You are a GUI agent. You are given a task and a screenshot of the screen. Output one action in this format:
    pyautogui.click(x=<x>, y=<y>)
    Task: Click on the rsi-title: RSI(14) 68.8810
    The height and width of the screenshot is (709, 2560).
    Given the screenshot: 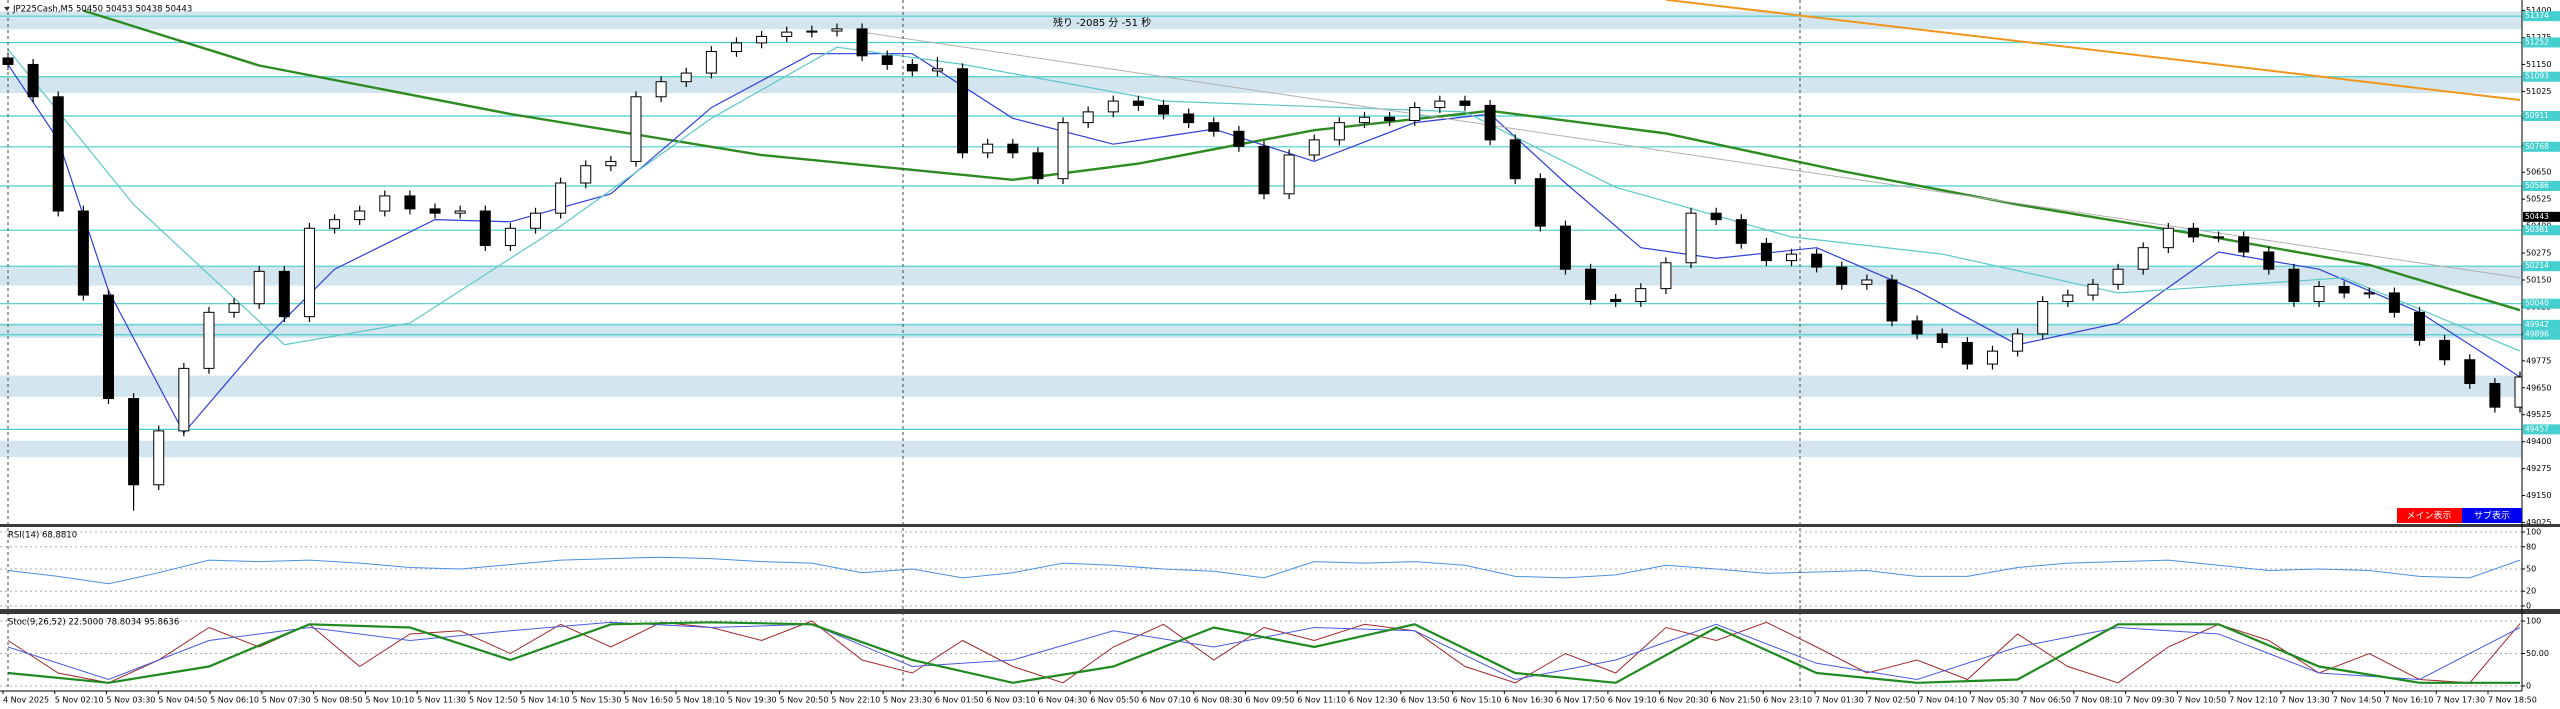 What is the action you would take?
    pyautogui.click(x=42, y=536)
    